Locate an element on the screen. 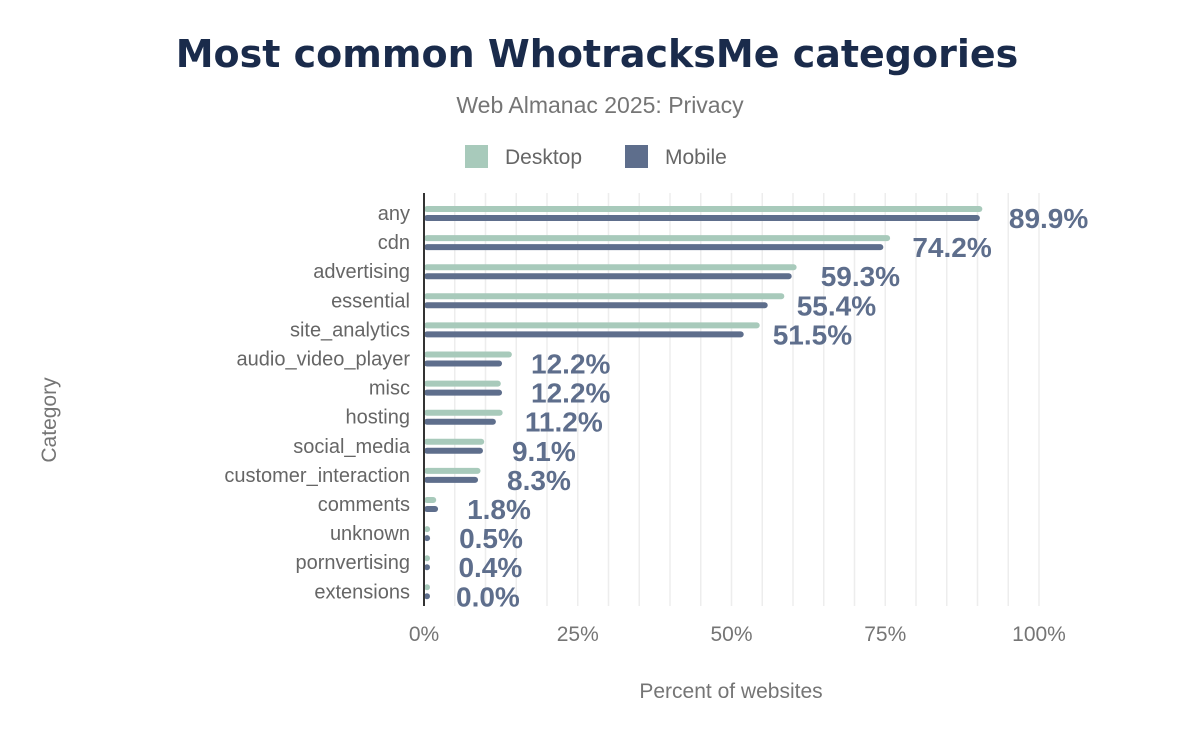  legend-swatch-mobile is located at coordinates (636, 156).